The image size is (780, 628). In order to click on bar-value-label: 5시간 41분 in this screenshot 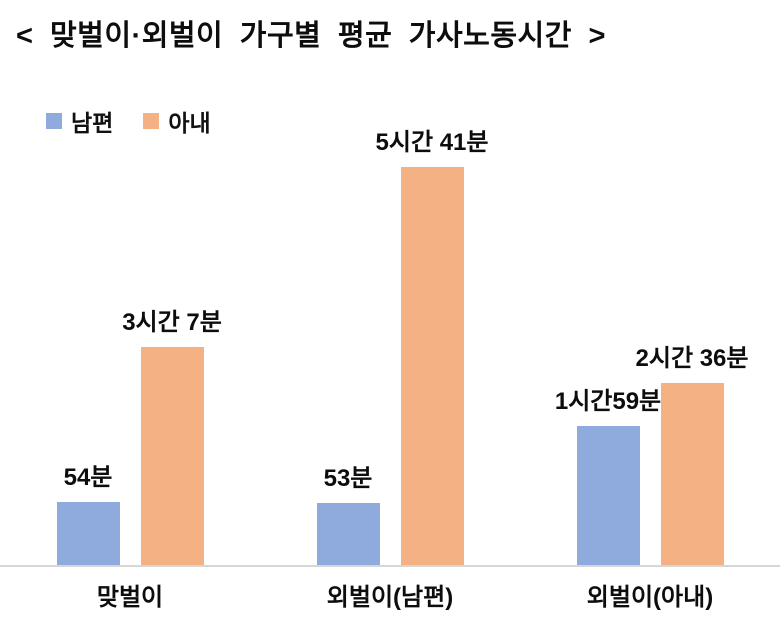, I will do `click(432, 142)`.